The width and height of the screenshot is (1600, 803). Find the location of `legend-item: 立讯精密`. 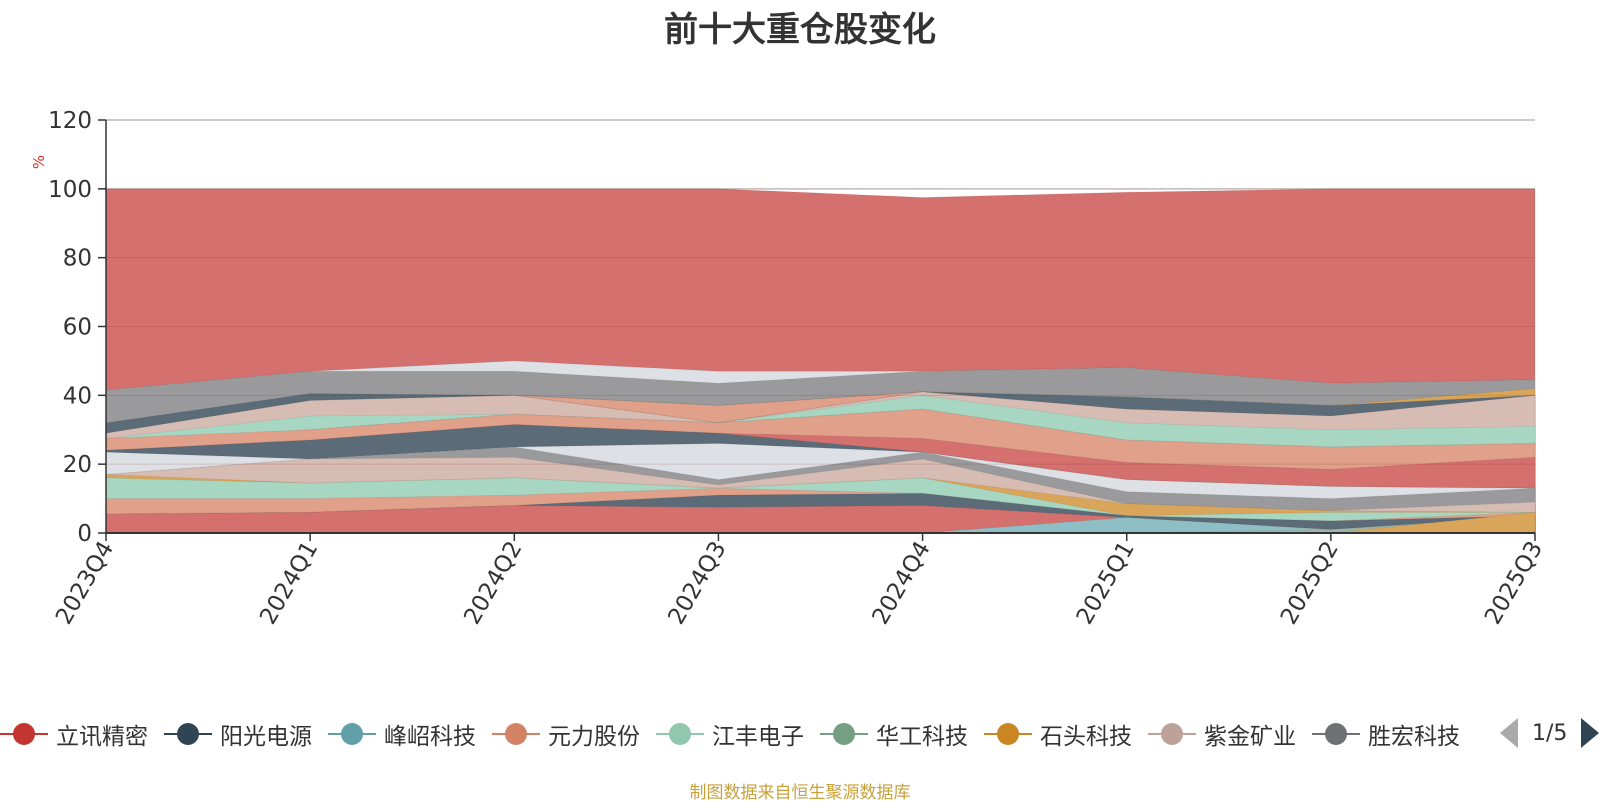

legend-item: 立讯精密 is located at coordinates (74, 734).